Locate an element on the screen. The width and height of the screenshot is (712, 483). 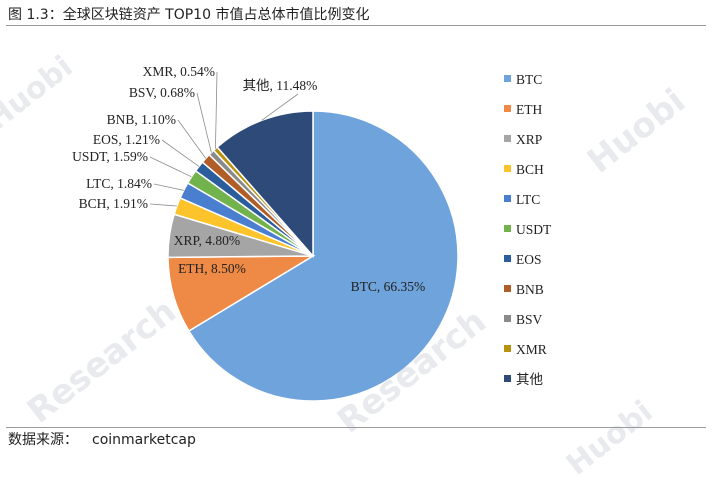
legend: BTC ETH XRP BCH LTC USDT EOS BNB BSV XMR 其他 is located at coordinates (528, 229).